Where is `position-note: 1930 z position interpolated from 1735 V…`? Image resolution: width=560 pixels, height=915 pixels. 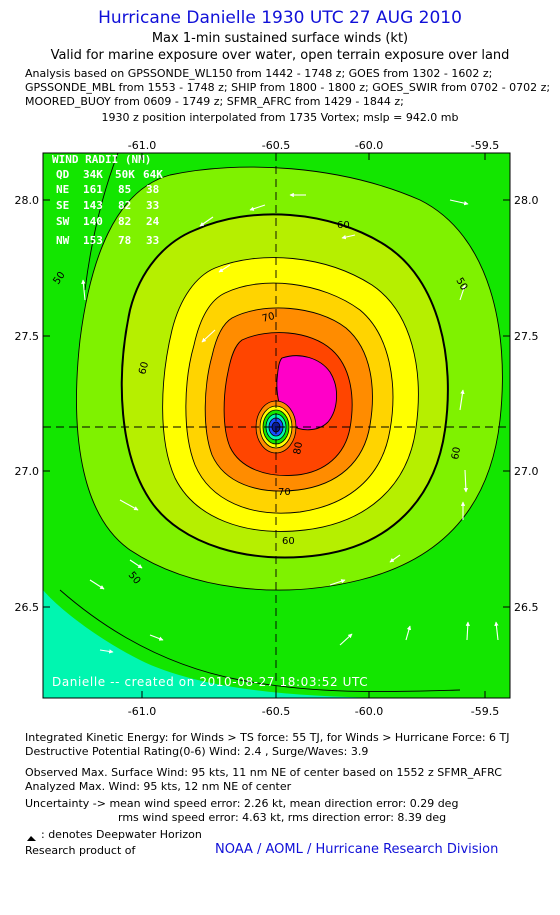
position-note: 1930 z position interpolated from 1735 V… is located at coordinates (280, 117).